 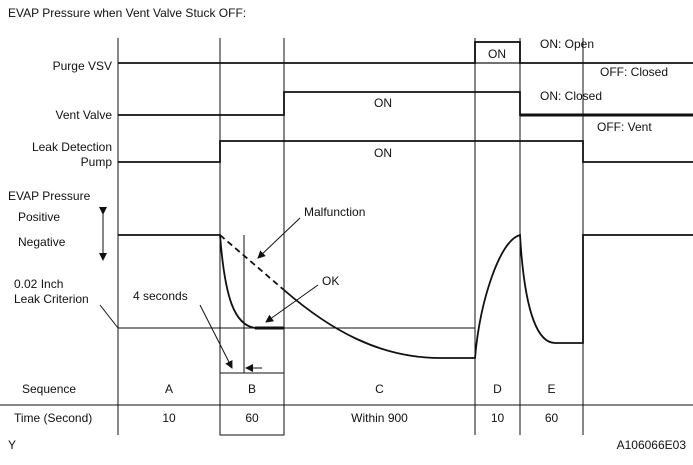 I want to click on row-label: Leak Detection, so click(x=72, y=147).